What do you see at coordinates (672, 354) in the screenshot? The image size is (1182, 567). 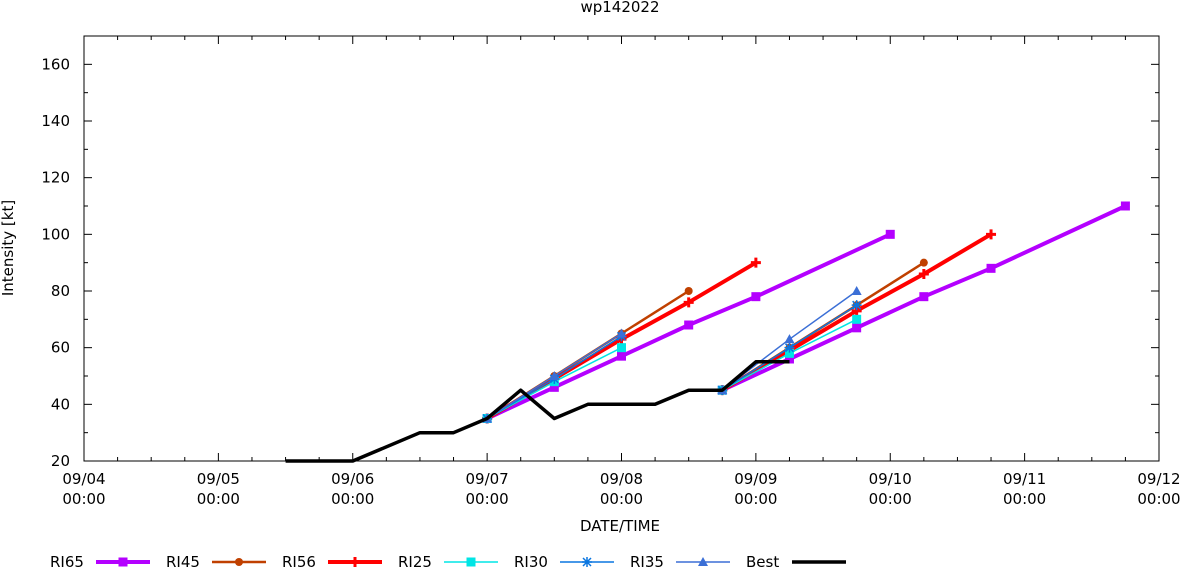 I see `series-ri35` at bounding box center [672, 354].